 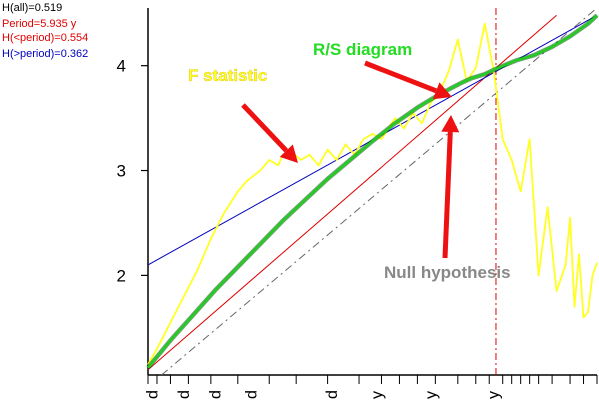 What do you see at coordinates (121, 171) in the screenshot?
I see `y-tick-label: 3` at bounding box center [121, 171].